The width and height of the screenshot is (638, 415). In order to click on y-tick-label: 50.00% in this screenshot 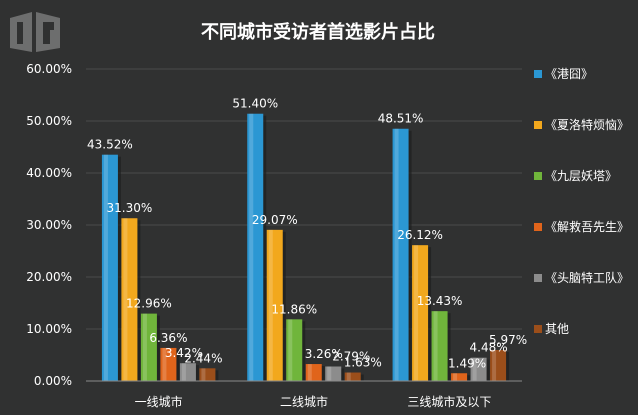, I will do `click(49, 121)`.